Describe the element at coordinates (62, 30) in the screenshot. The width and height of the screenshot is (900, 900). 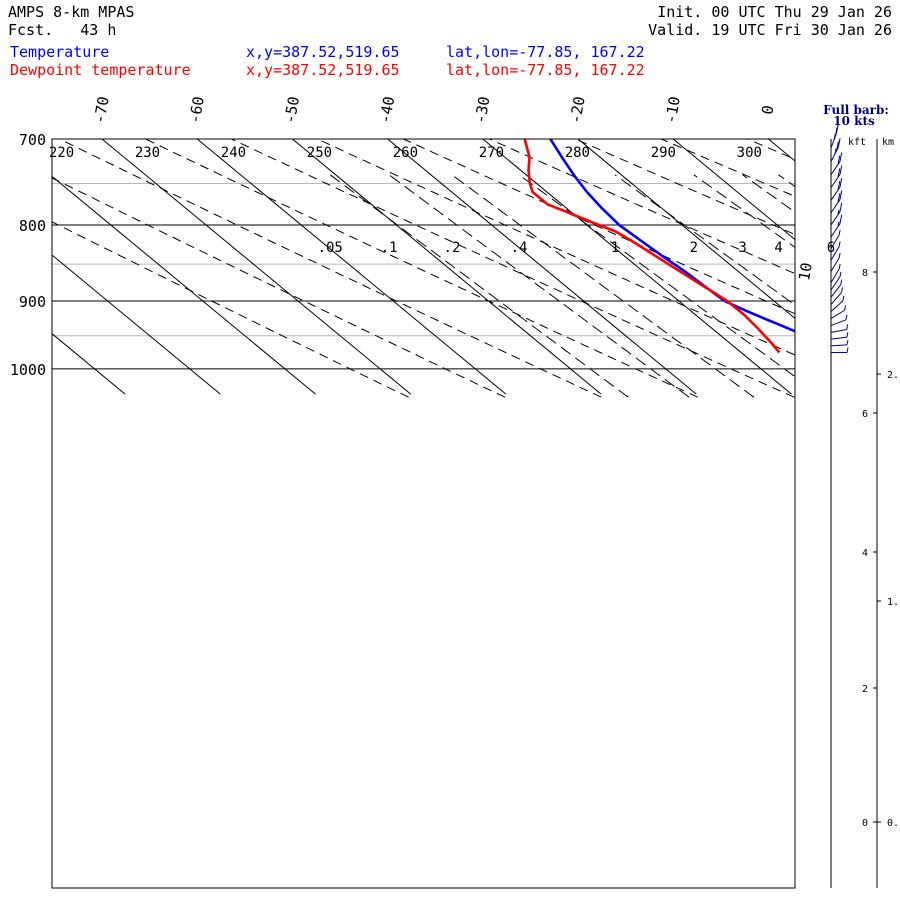
I see `forecast-hour: Fcst. 43 h` at that location.